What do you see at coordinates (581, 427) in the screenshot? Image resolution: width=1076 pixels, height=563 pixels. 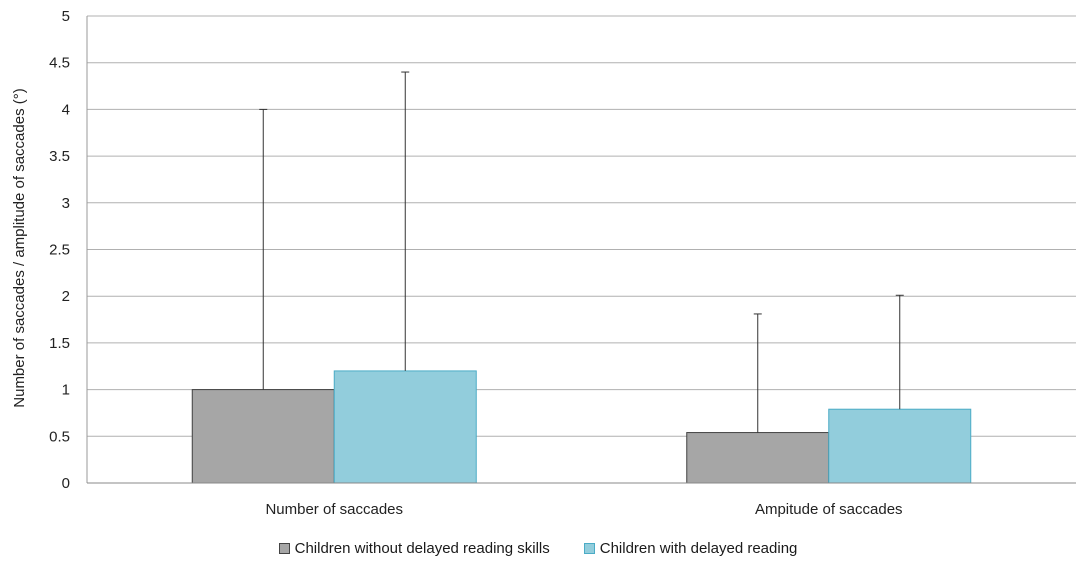 I see `bars` at bounding box center [581, 427].